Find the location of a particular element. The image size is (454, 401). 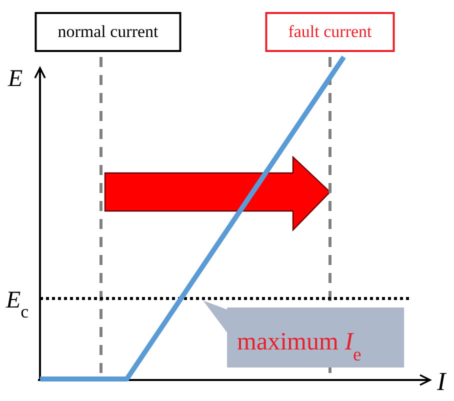

text: fault current is located at coordinates (330, 31).